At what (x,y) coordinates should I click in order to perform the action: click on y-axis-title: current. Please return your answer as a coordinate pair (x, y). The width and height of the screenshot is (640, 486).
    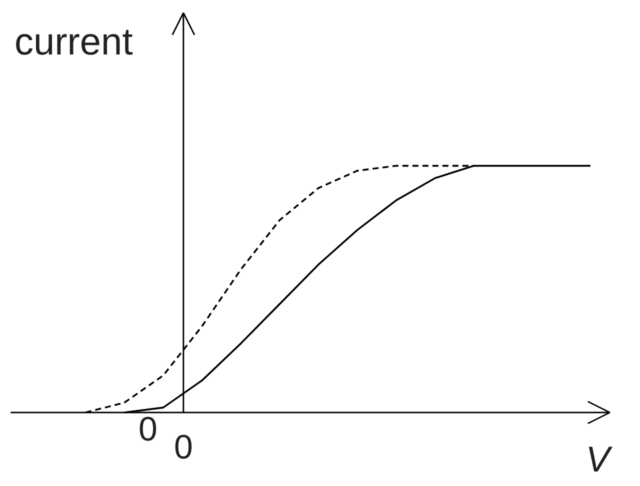
    Looking at the image, I should click on (74, 42).